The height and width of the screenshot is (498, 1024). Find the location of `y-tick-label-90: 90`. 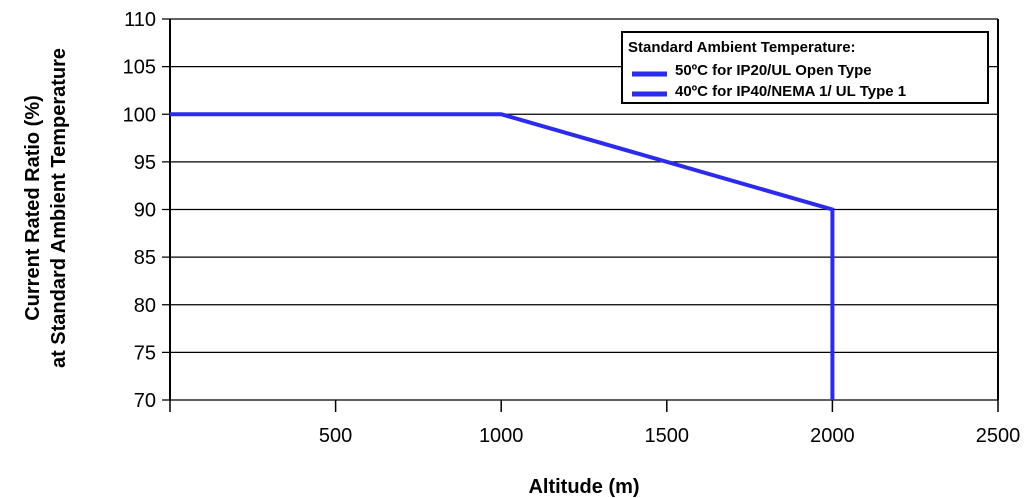

y-tick-label-90: 90 is located at coordinates (145, 211).